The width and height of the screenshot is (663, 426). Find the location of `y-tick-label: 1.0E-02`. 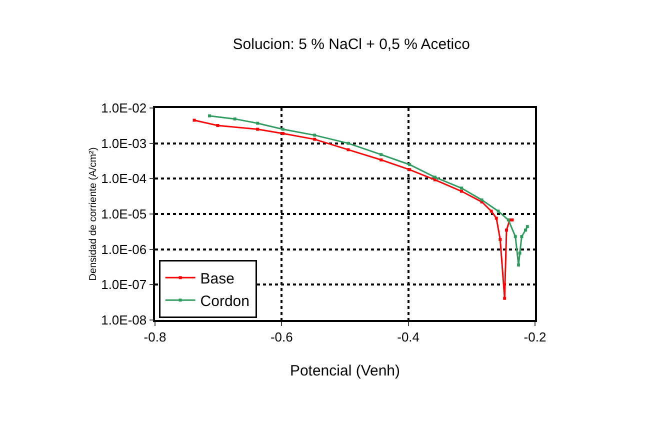

y-tick-label: 1.0E-02 is located at coordinates (124, 108).